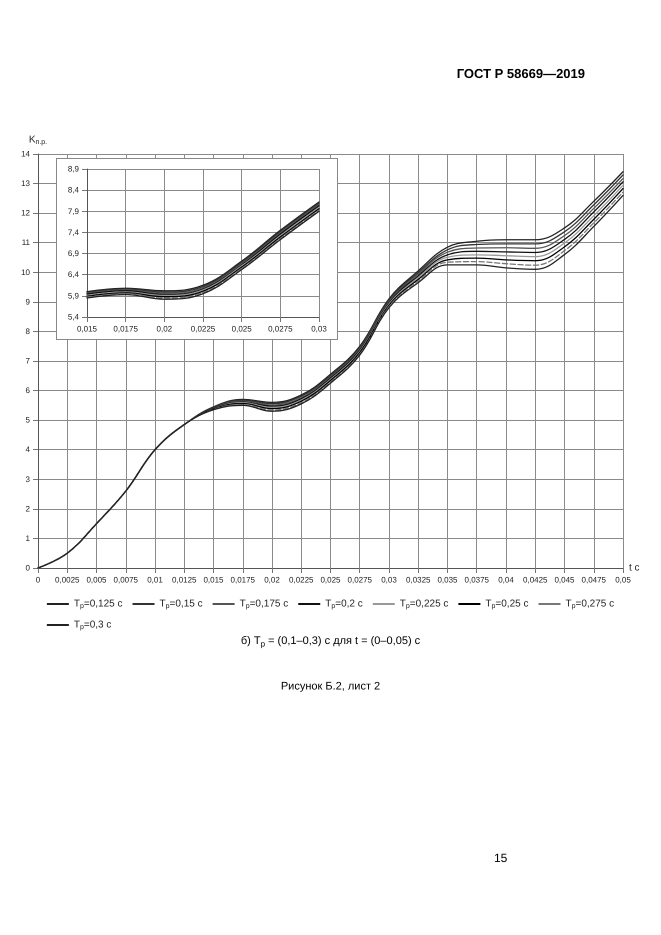 The width and height of the screenshot is (661, 935). What do you see at coordinates (74, 232) in the screenshot?
I see `y-tick-label: 7,4` at bounding box center [74, 232].